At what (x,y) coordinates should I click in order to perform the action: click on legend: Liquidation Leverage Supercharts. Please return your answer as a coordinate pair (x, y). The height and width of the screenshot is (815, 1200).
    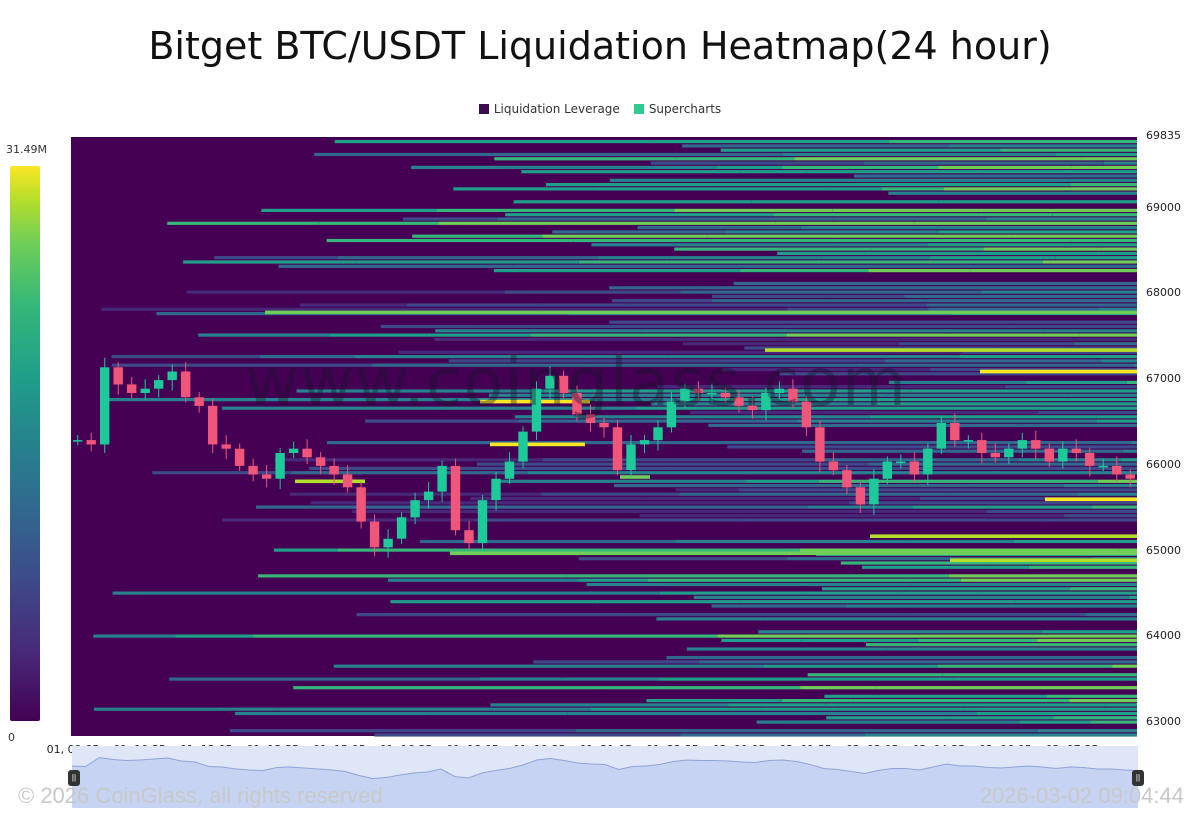
    Looking at the image, I should click on (600, 109).